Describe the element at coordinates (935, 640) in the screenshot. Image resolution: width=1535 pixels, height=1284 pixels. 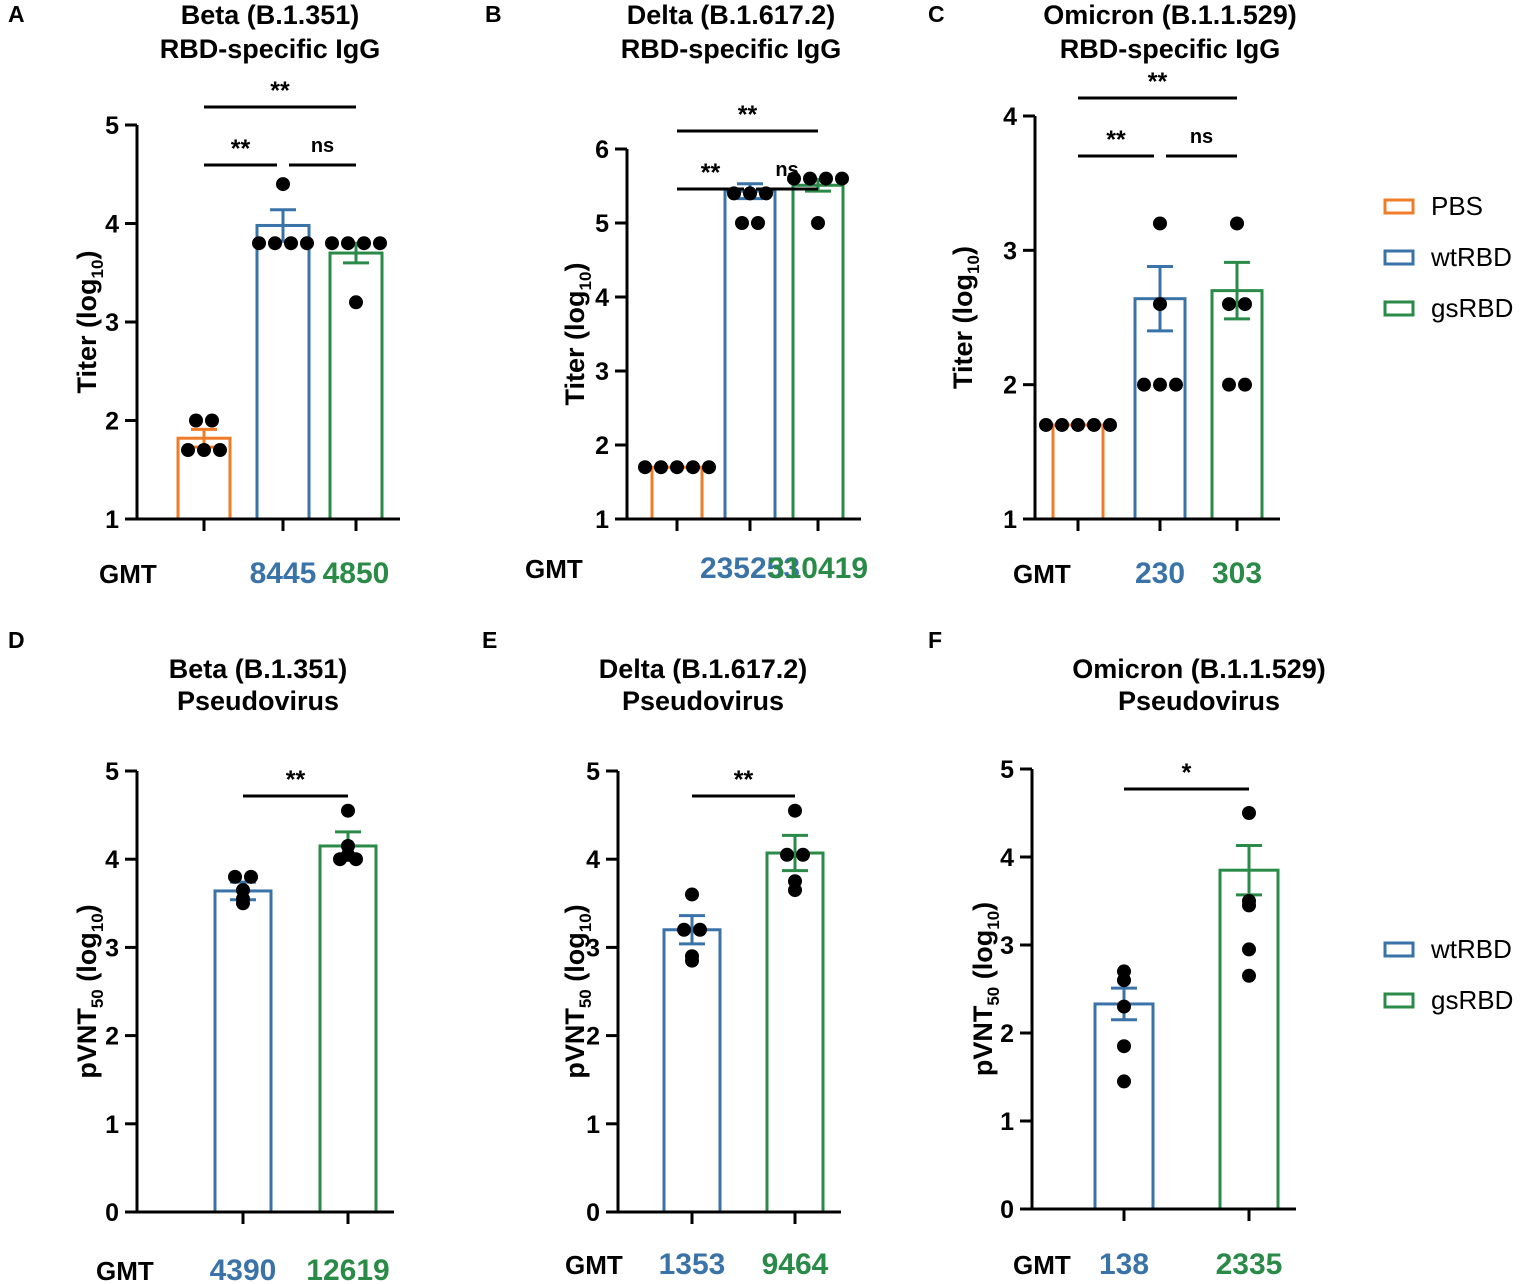
I see `panel-letter: F` at that location.